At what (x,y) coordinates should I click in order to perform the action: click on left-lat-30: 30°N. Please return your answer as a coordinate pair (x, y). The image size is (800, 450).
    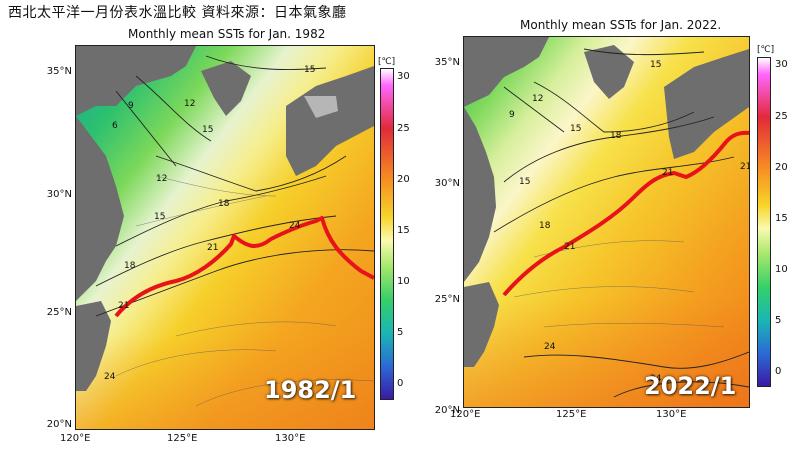
    Looking at the image, I should click on (59, 194).